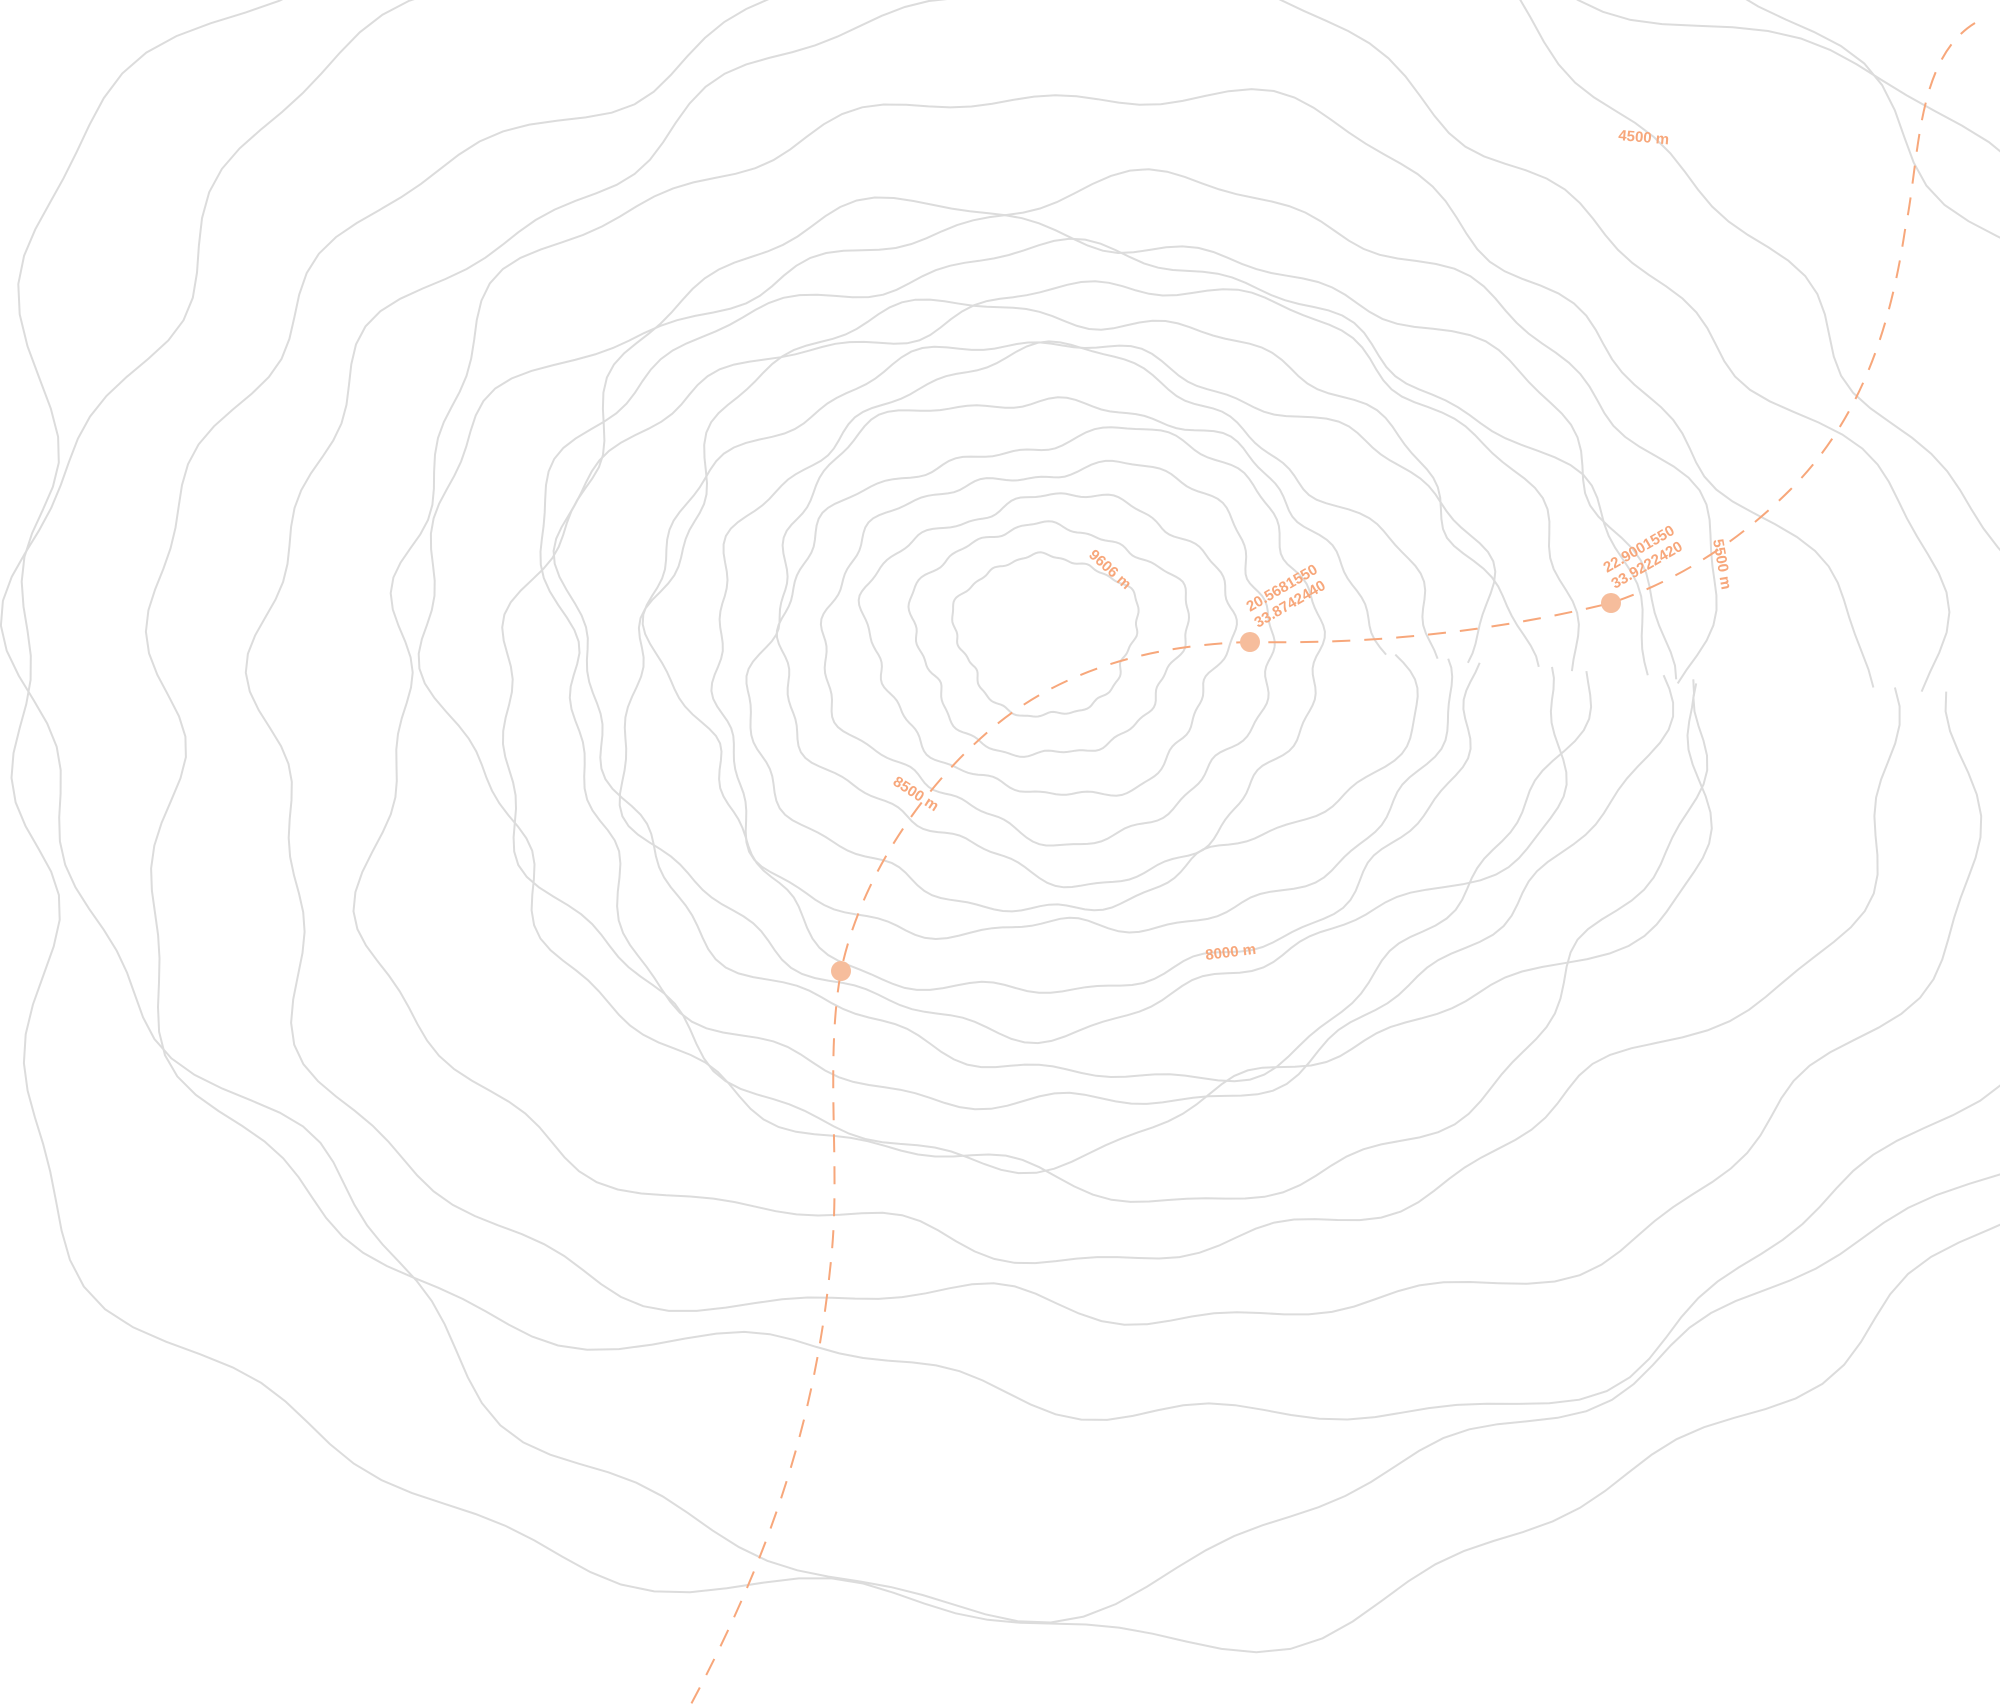  What do you see at coordinates (1109, 569) in the screenshot?
I see `elevation-label: 9606 m` at bounding box center [1109, 569].